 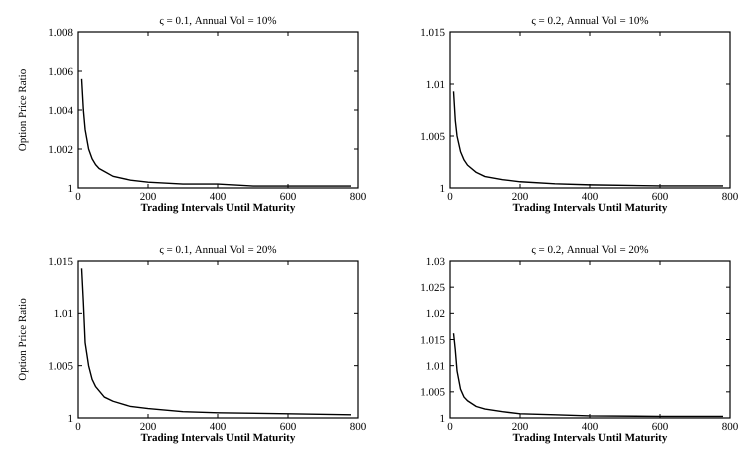 I want to click on chart-title: ς = 0.2, Annual Vol = 20%, so click(x=590, y=250).